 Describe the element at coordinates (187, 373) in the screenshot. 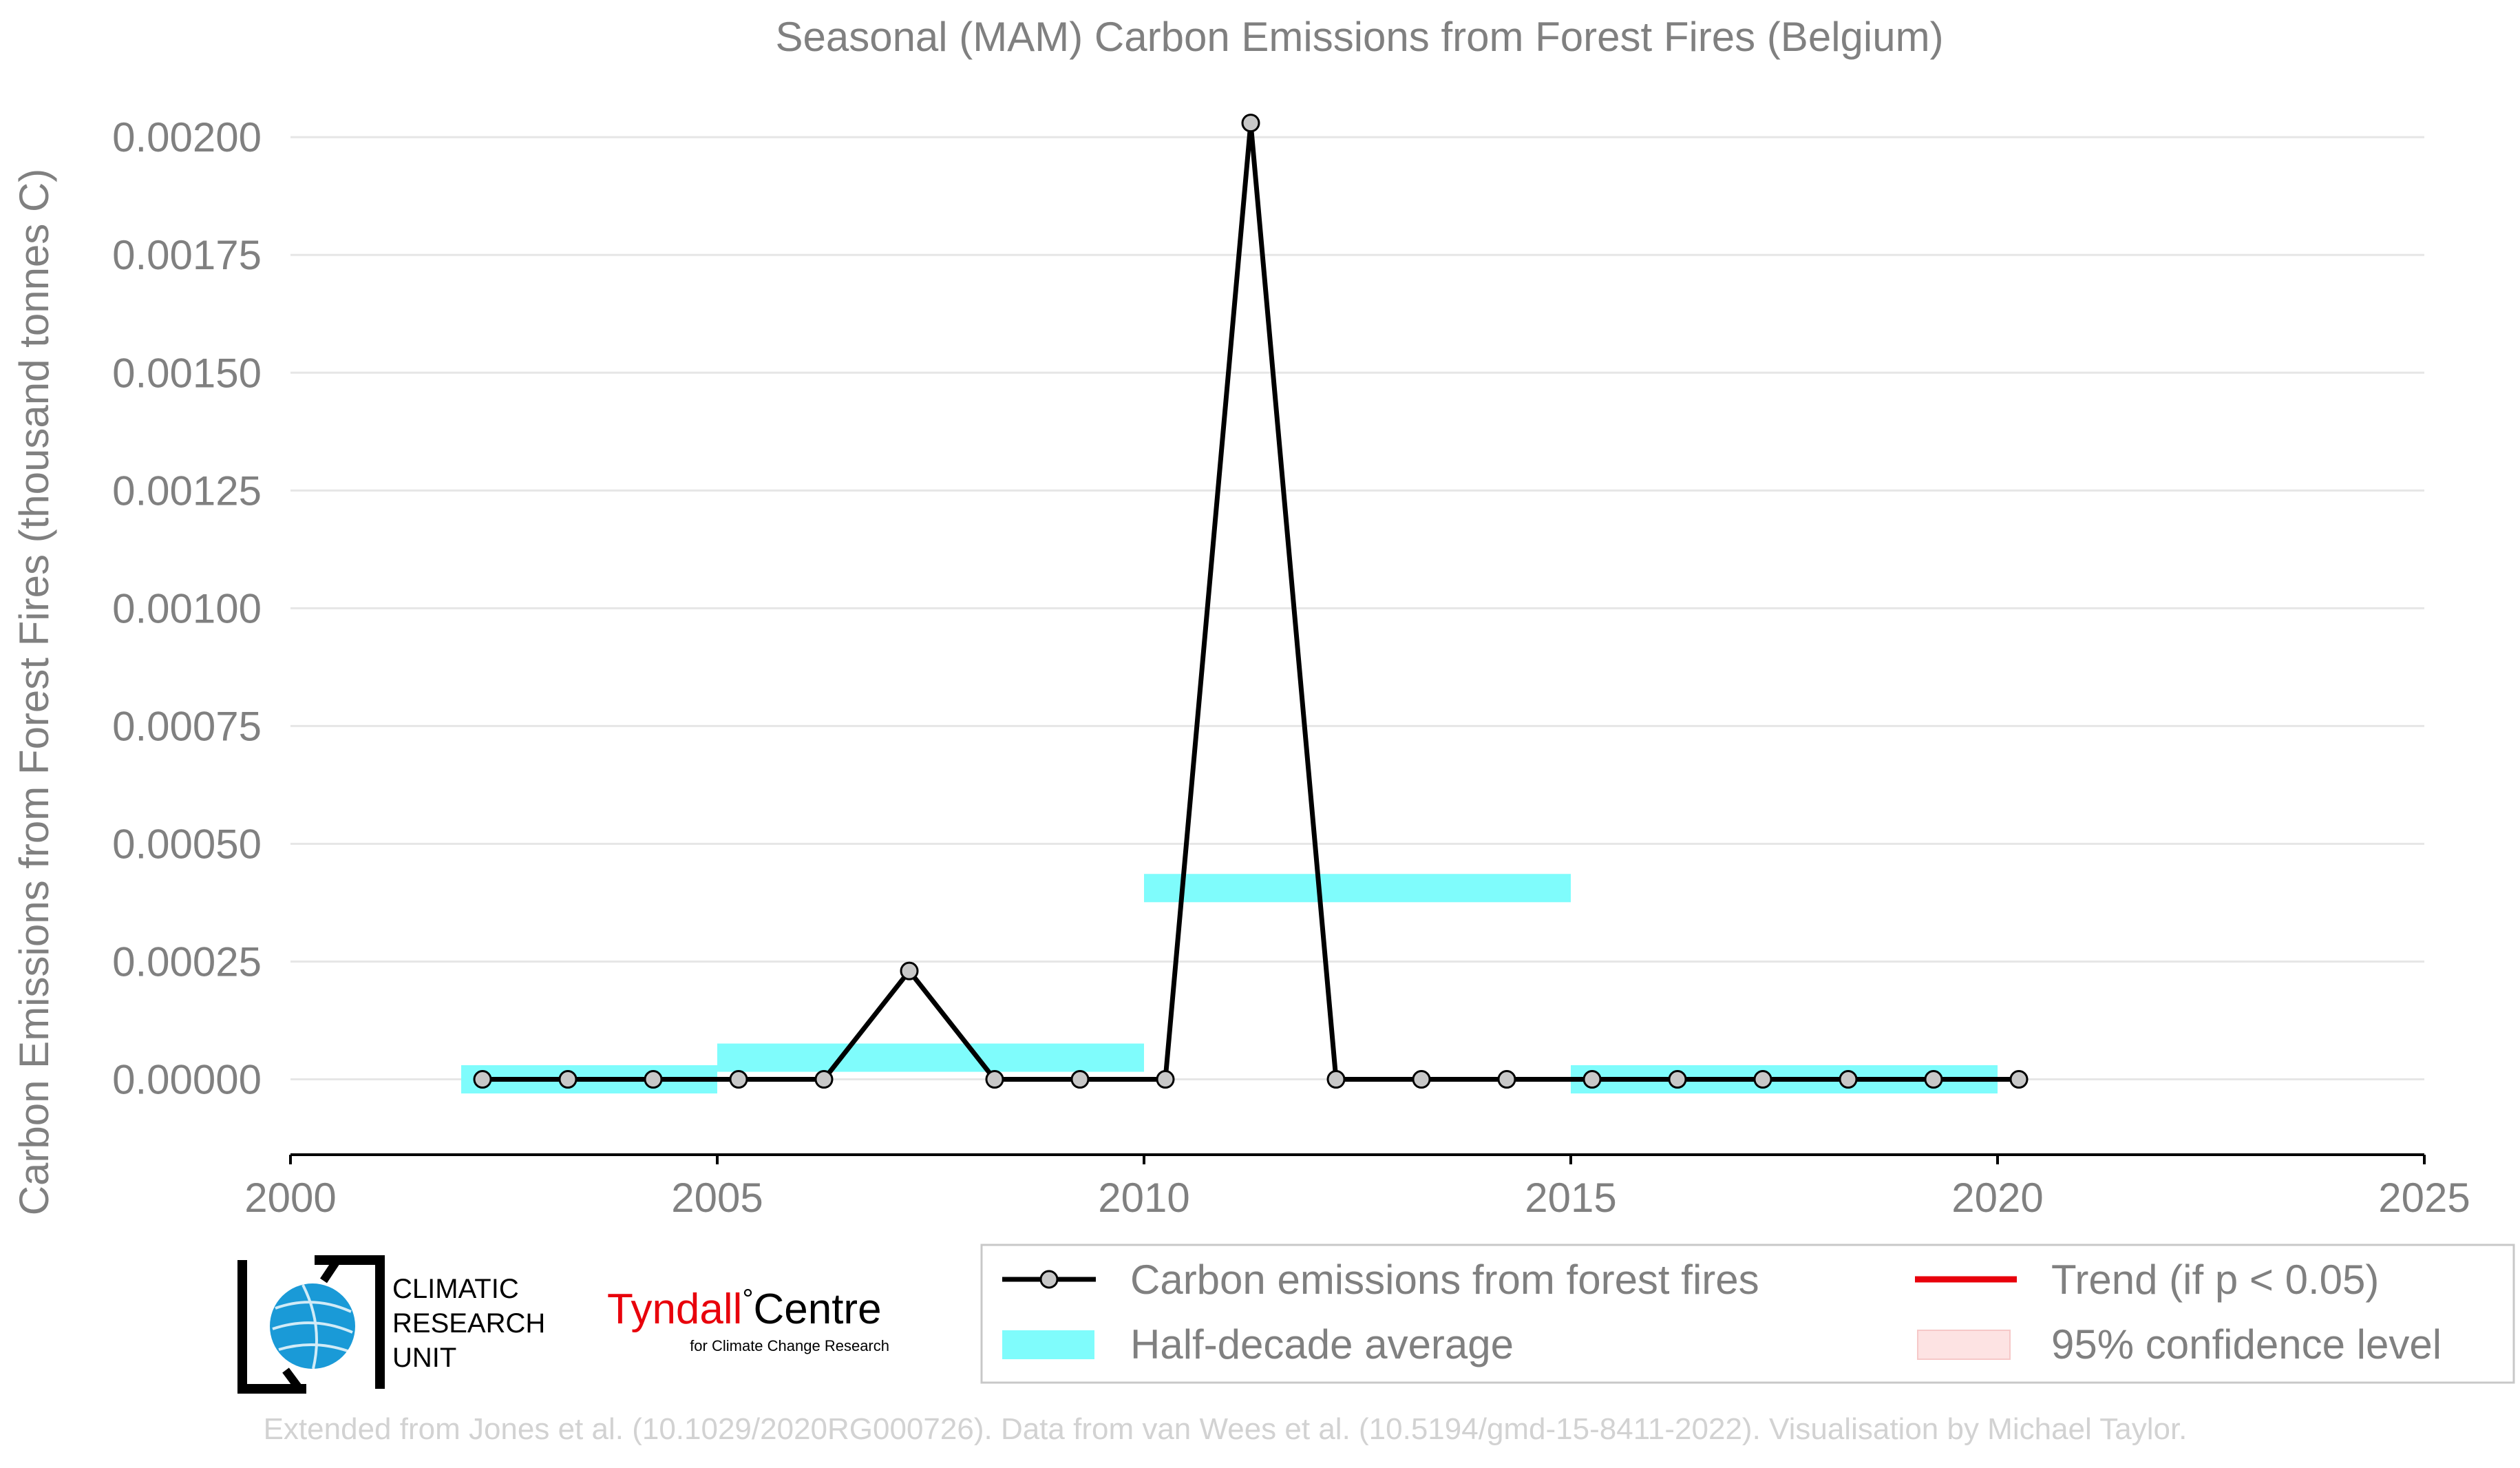

I see `y-tick-label: 0.00150` at that location.